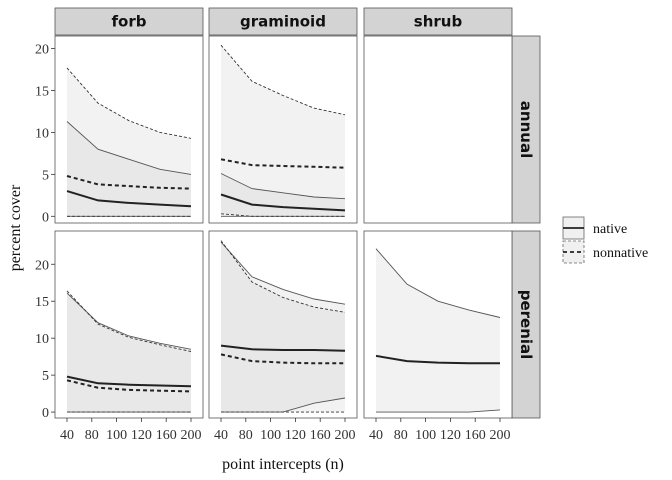 The width and height of the screenshot is (672, 480). I want to click on legend-label-nonnative: nonnative, so click(620, 253).